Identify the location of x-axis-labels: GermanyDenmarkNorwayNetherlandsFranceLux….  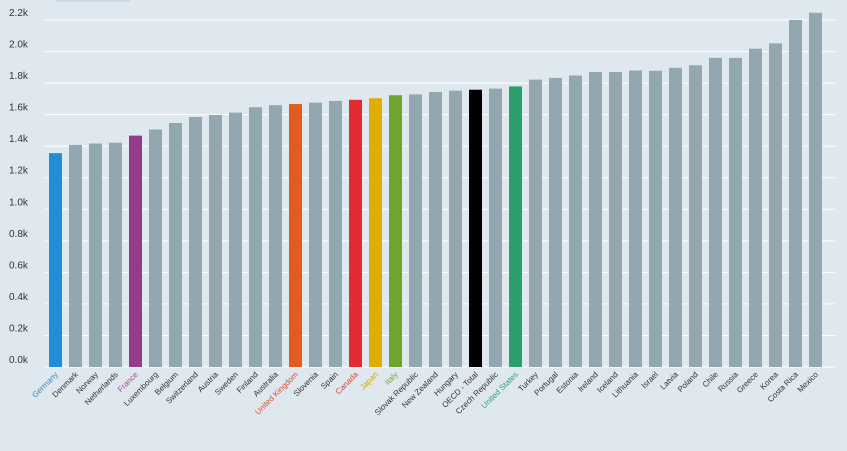
(425, 393).